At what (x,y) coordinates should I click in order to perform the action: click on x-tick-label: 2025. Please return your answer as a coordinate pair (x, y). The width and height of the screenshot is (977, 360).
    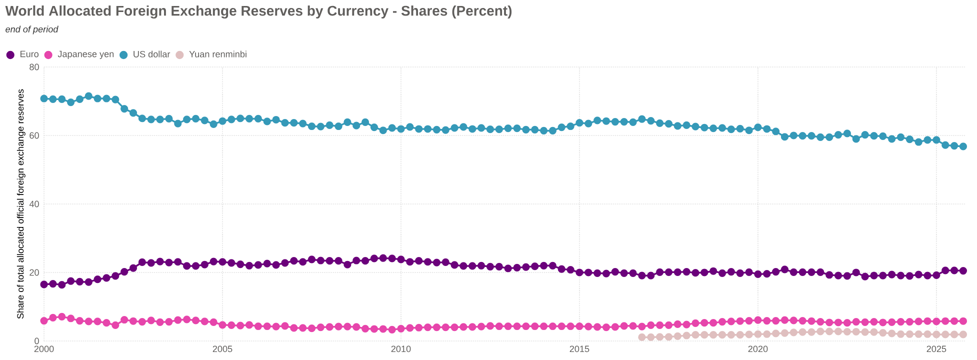
    Looking at the image, I should click on (936, 349).